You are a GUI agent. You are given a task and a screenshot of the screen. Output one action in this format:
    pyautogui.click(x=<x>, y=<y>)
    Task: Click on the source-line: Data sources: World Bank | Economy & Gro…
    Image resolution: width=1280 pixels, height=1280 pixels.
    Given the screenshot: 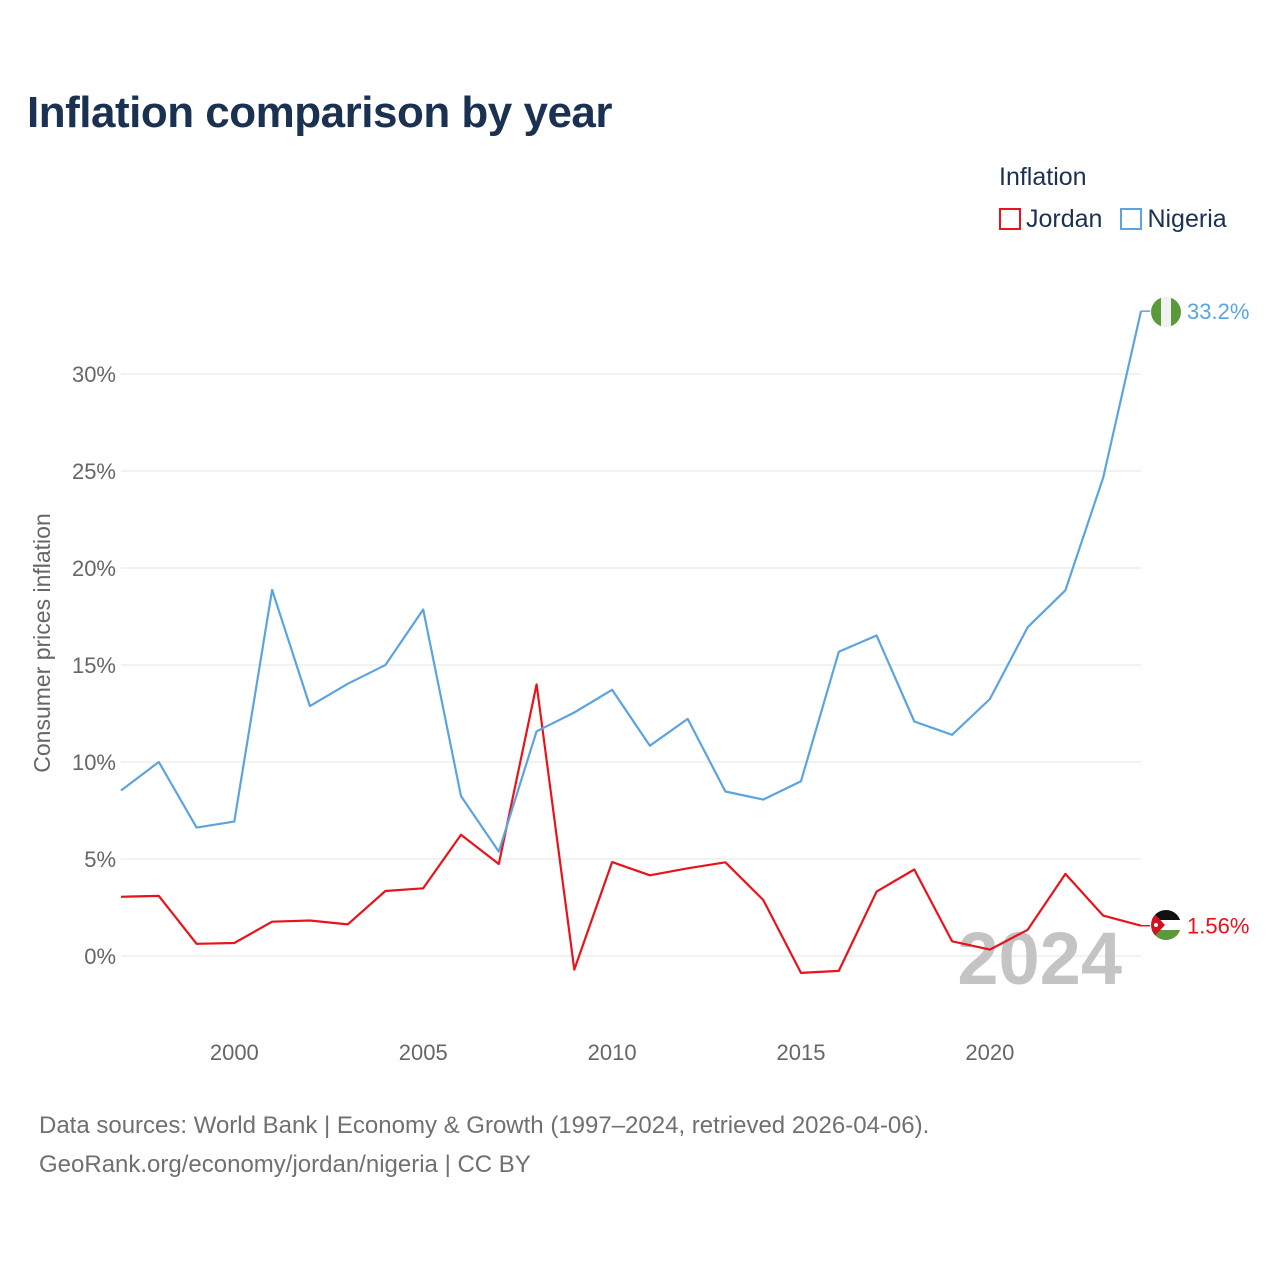 What is the action you would take?
    pyautogui.click(x=484, y=1125)
    